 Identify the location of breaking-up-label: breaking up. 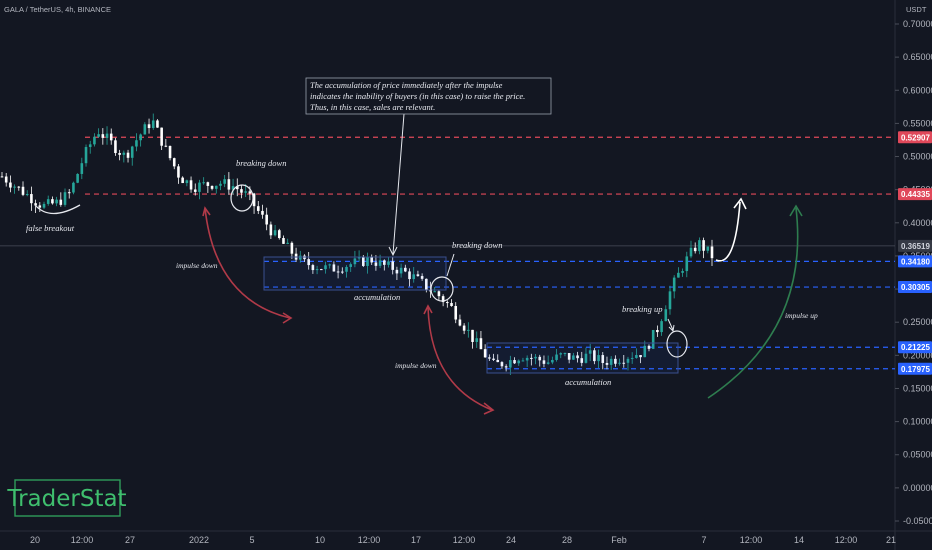
(642, 309).